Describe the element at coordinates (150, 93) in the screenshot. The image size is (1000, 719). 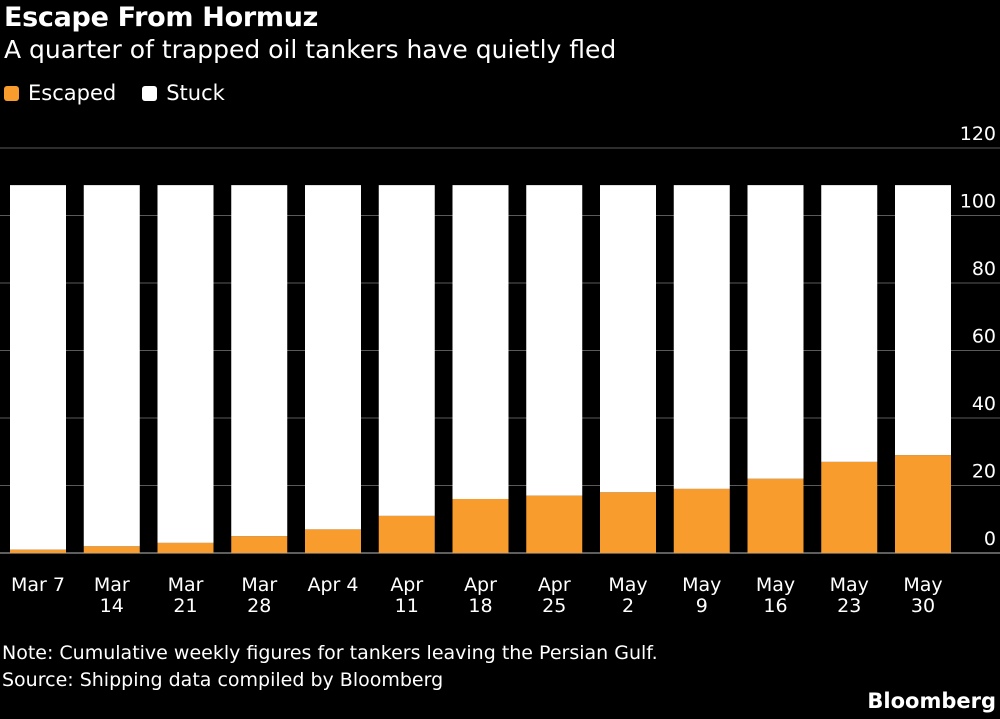
I see `legend-swatch-stuck` at that location.